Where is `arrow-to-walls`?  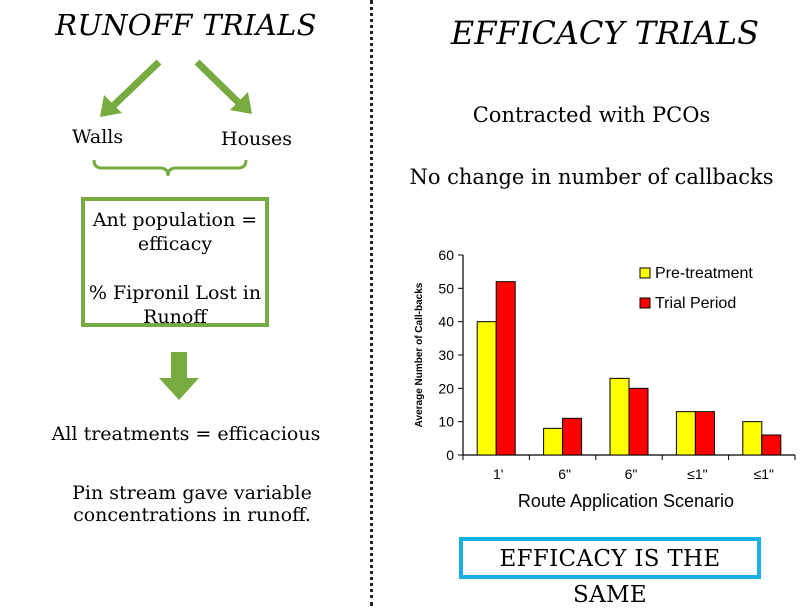
arrow-to-walls is located at coordinates (135, 84).